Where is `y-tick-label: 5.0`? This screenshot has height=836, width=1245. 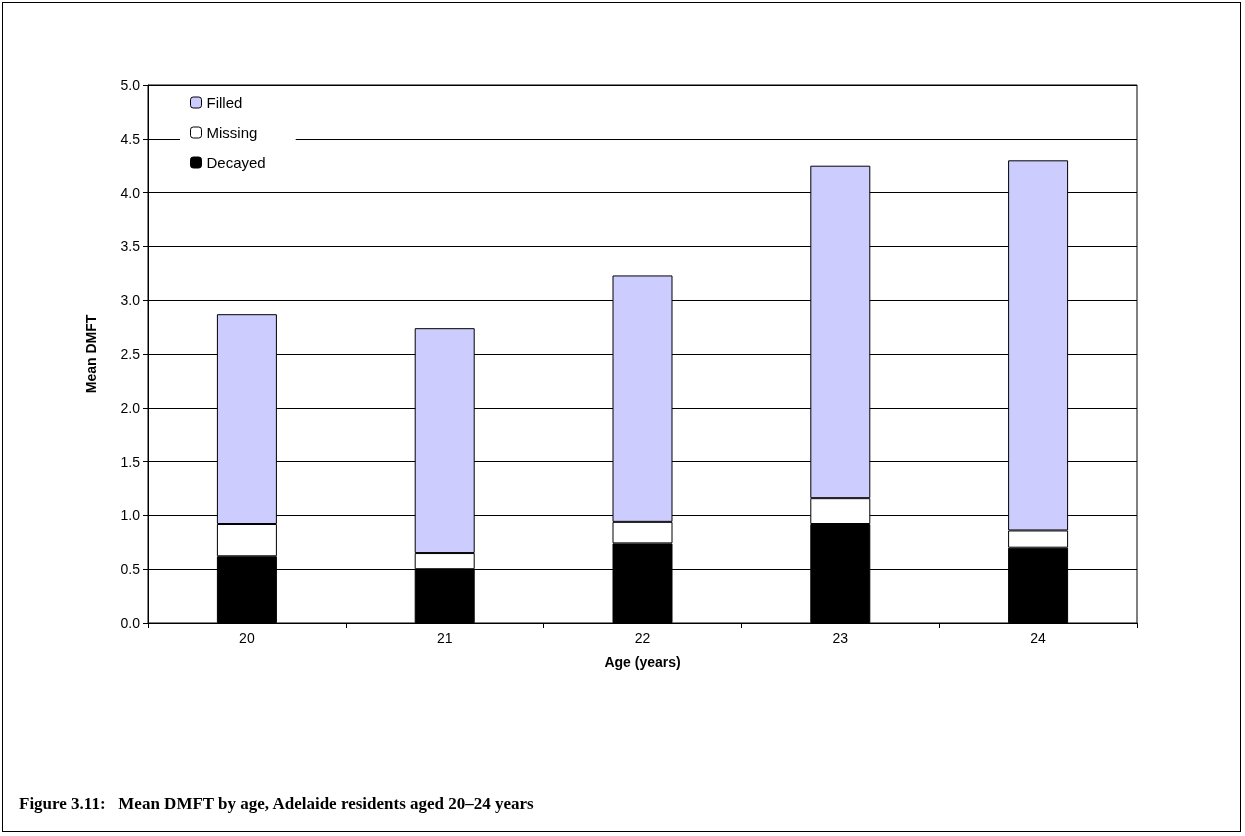 y-tick-label: 5.0 is located at coordinates (130, 85).